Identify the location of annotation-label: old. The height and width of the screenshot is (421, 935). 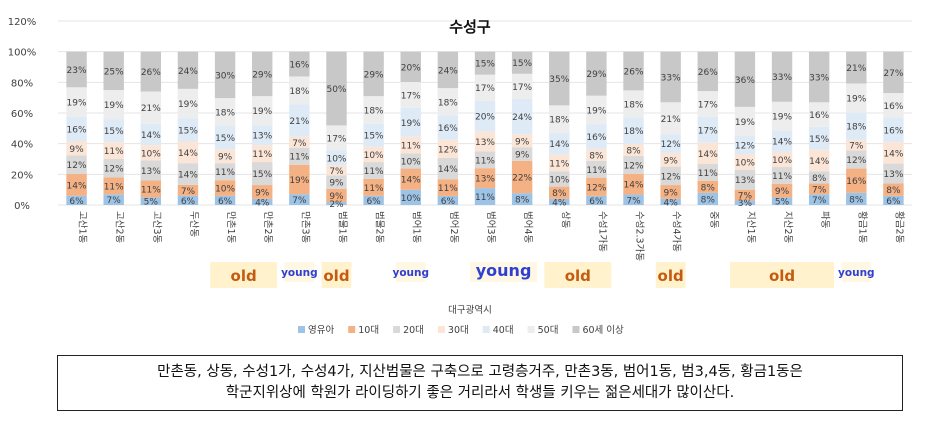
(671, 276).